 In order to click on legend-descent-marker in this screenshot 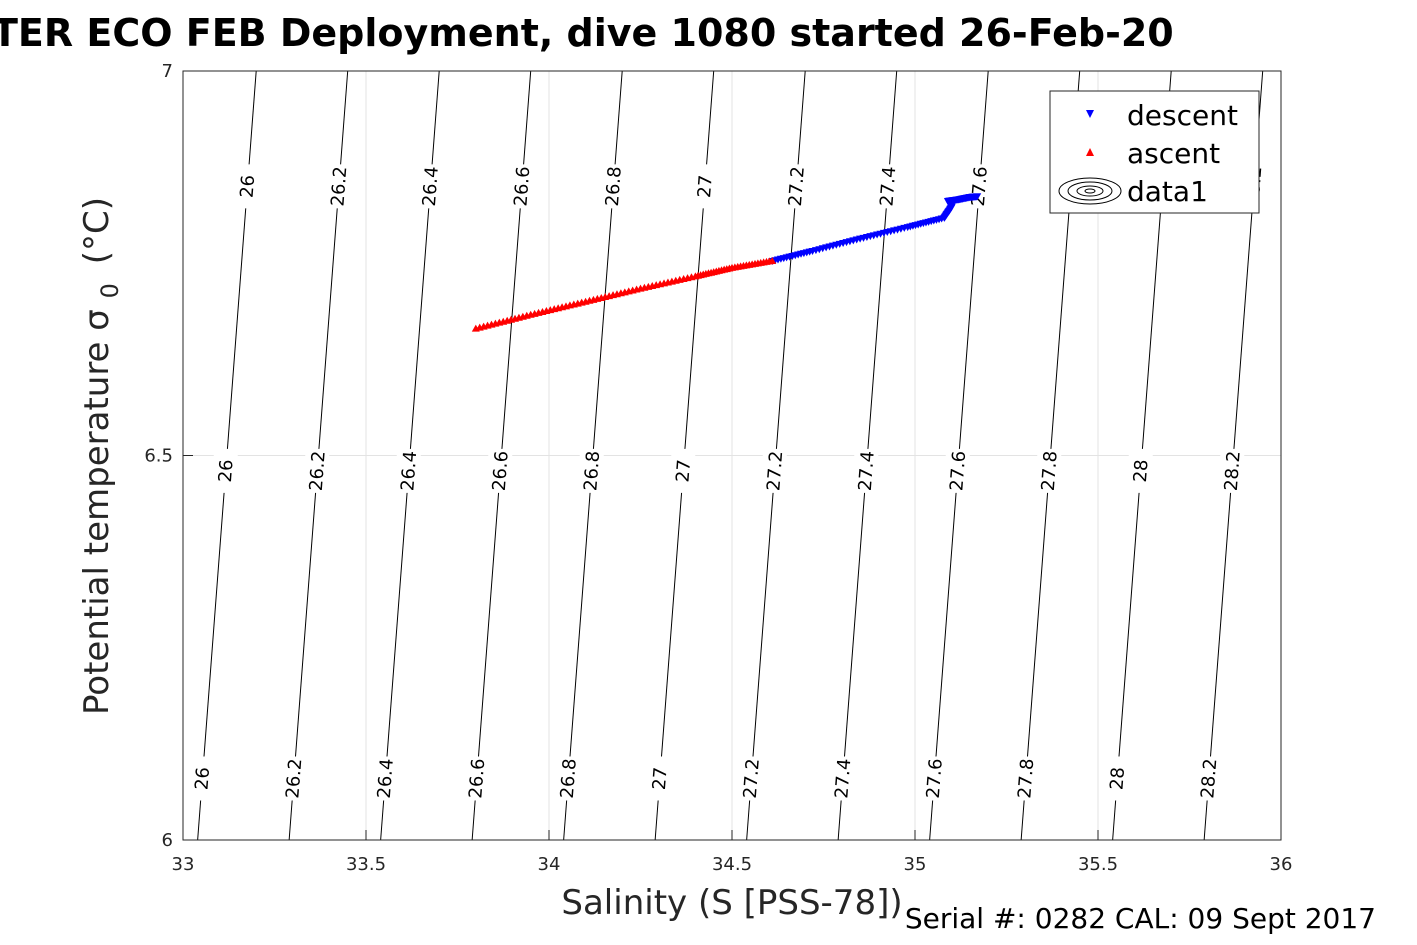, I will do `click(1090, 114)`.